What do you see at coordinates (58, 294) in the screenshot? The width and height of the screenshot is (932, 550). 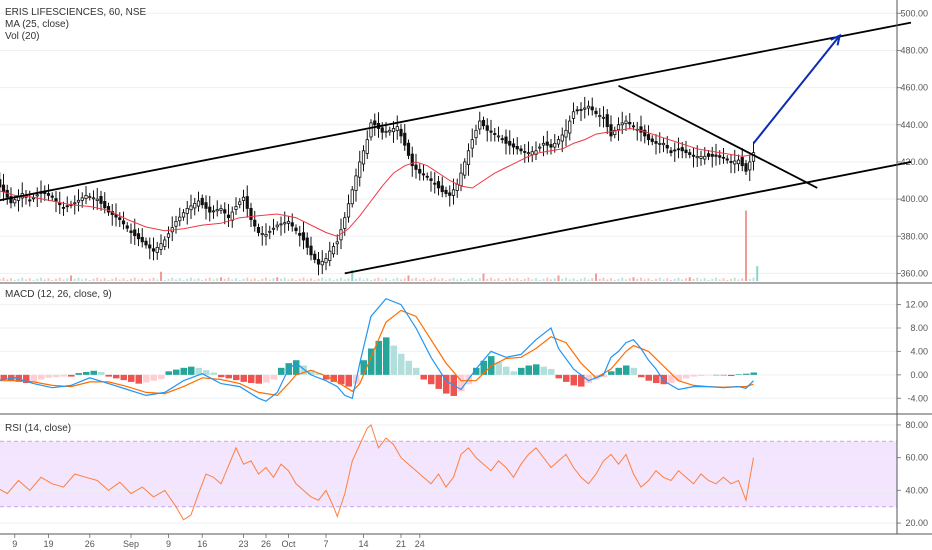 I see `macd-legend-text: MACD (12, 26, close, 9)` at bounding box center [58, 294].